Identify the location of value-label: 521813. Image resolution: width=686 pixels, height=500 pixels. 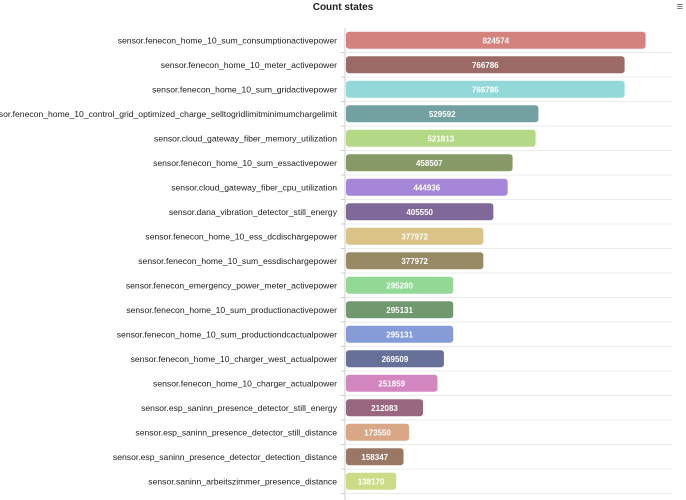
(440, 138).